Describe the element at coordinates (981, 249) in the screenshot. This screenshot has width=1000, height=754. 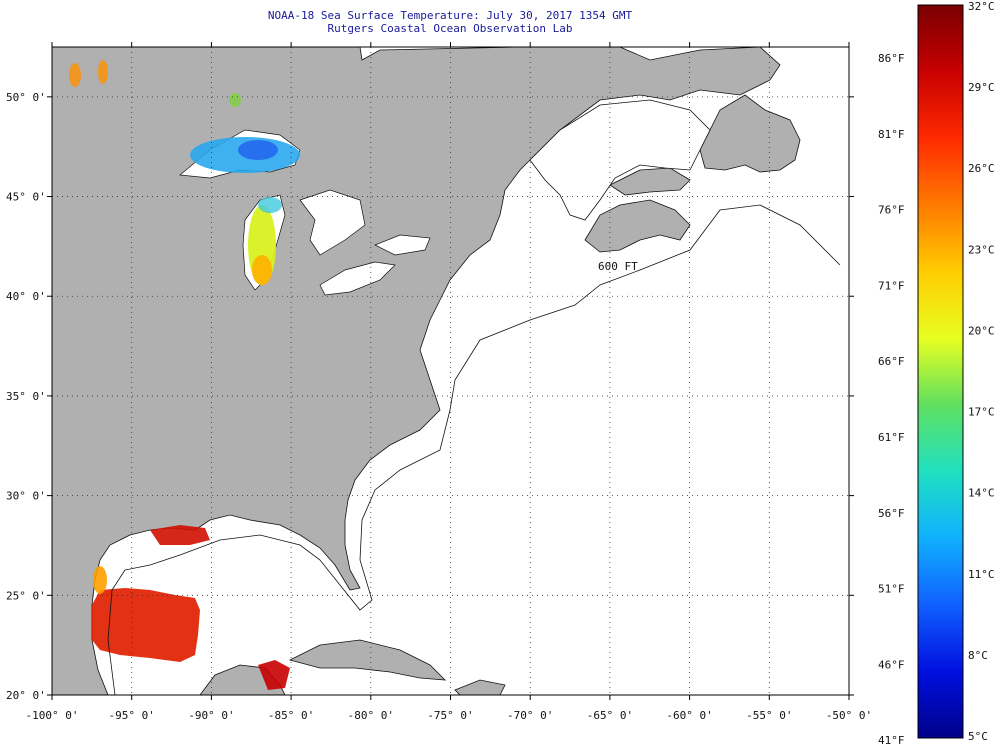
I see `colorbar-celsius-label: 23°C` at that location.